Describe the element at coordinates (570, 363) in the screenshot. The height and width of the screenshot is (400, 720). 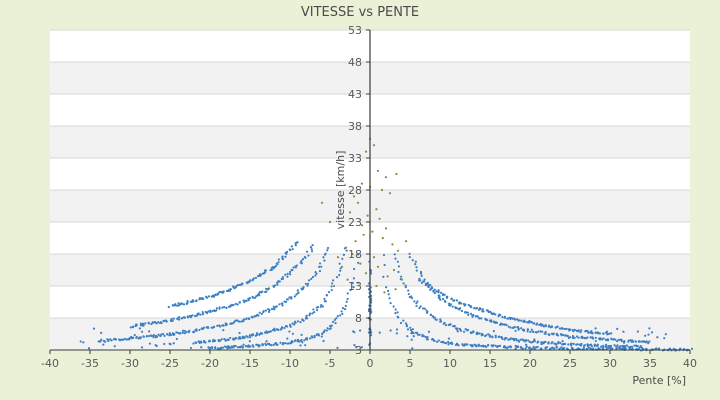
I see `x-tick-label: 25` at that location.